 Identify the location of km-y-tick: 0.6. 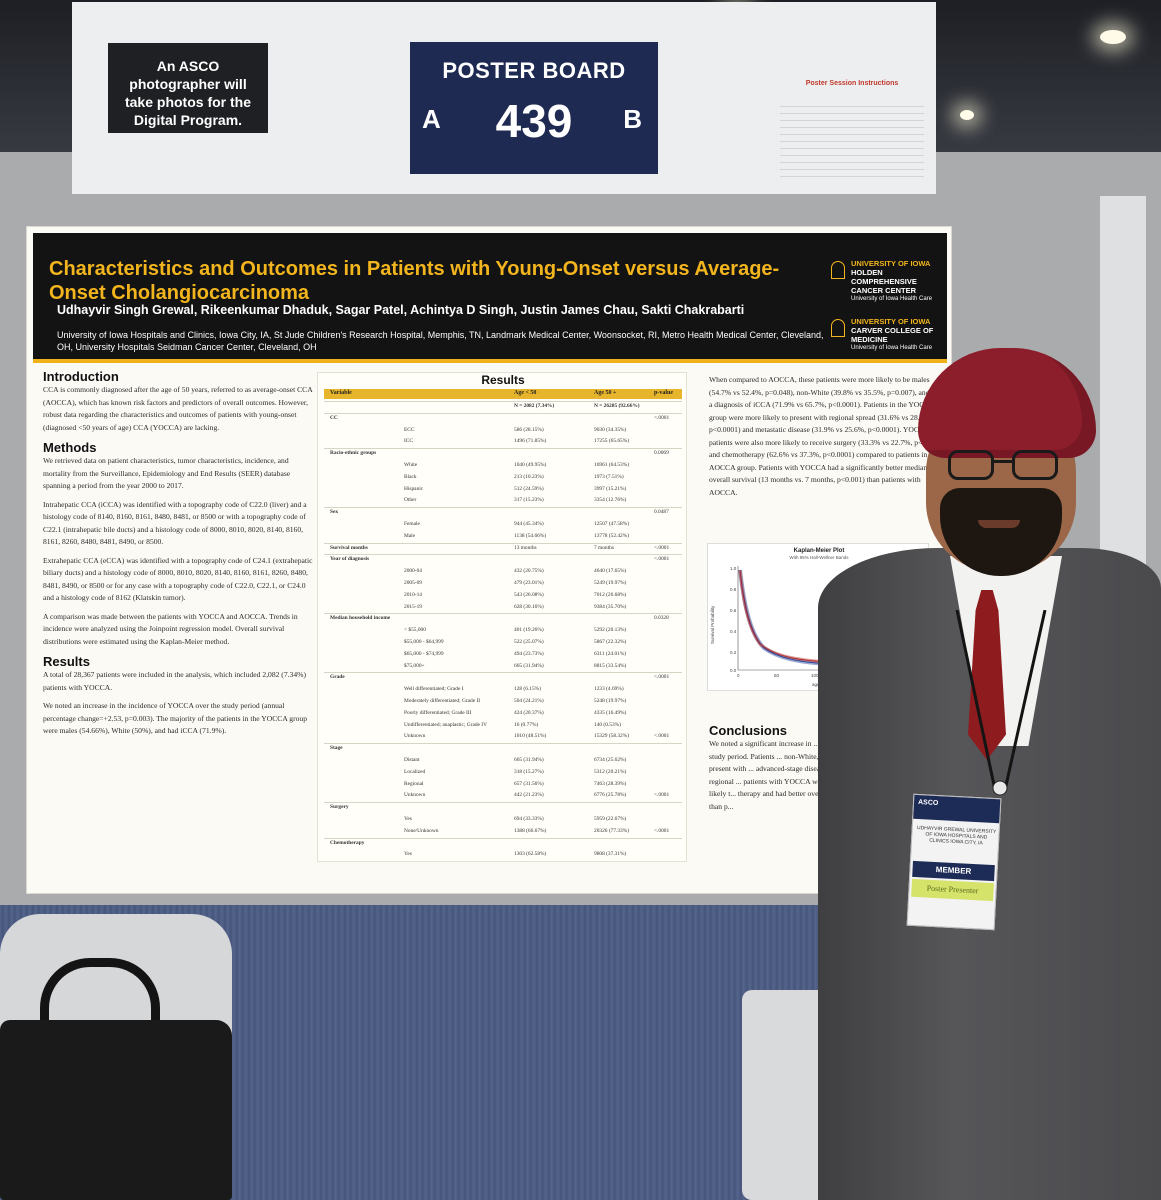
(733, 610).